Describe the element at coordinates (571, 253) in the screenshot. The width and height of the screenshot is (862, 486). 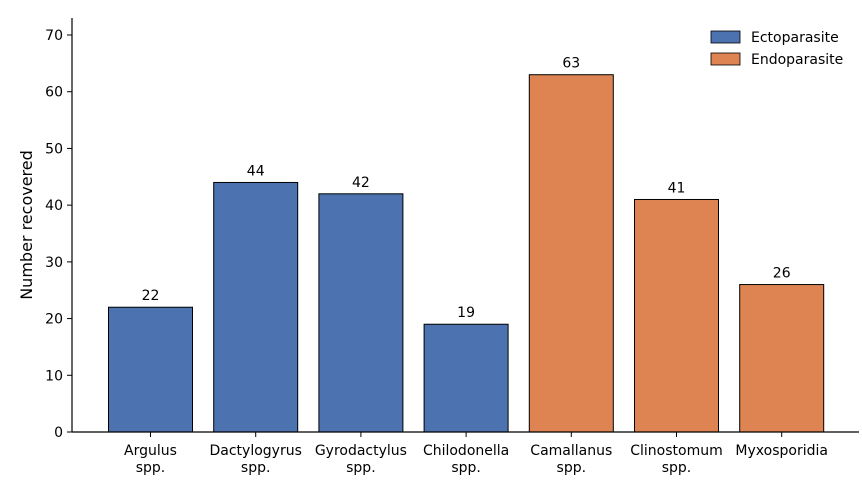
I see `bar-camallanus-spp` at that location.